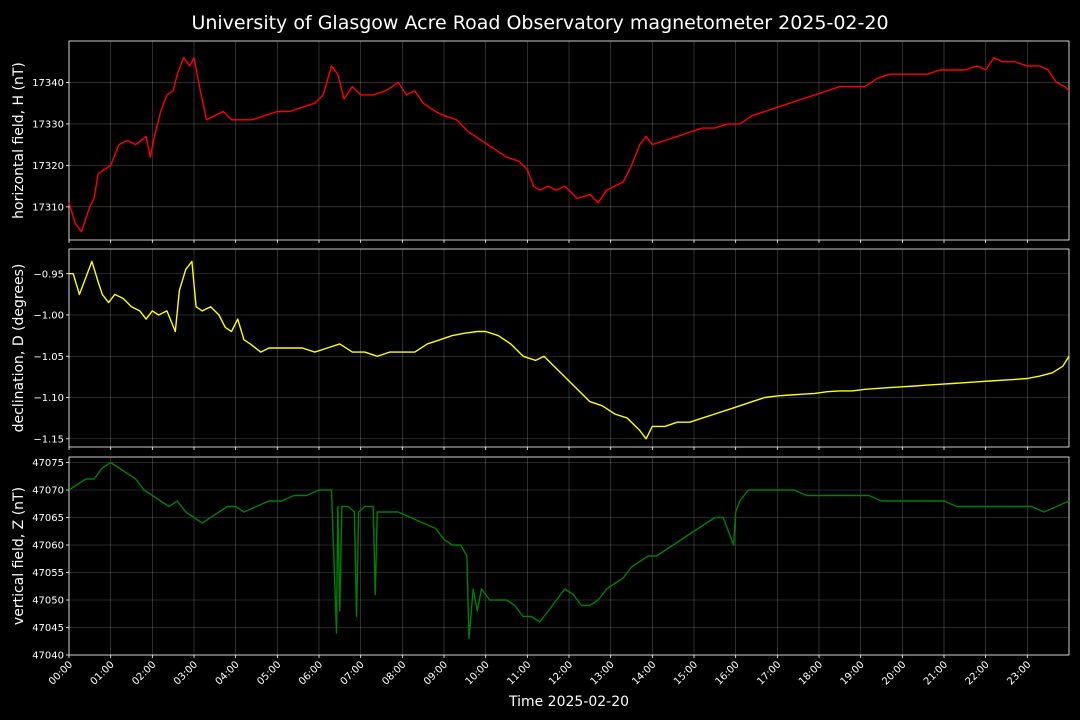  Describe the element at coordinates (19, 348) in the screenshot. I see `declination-y-axis-label: declination, D (degrees)` at that location.